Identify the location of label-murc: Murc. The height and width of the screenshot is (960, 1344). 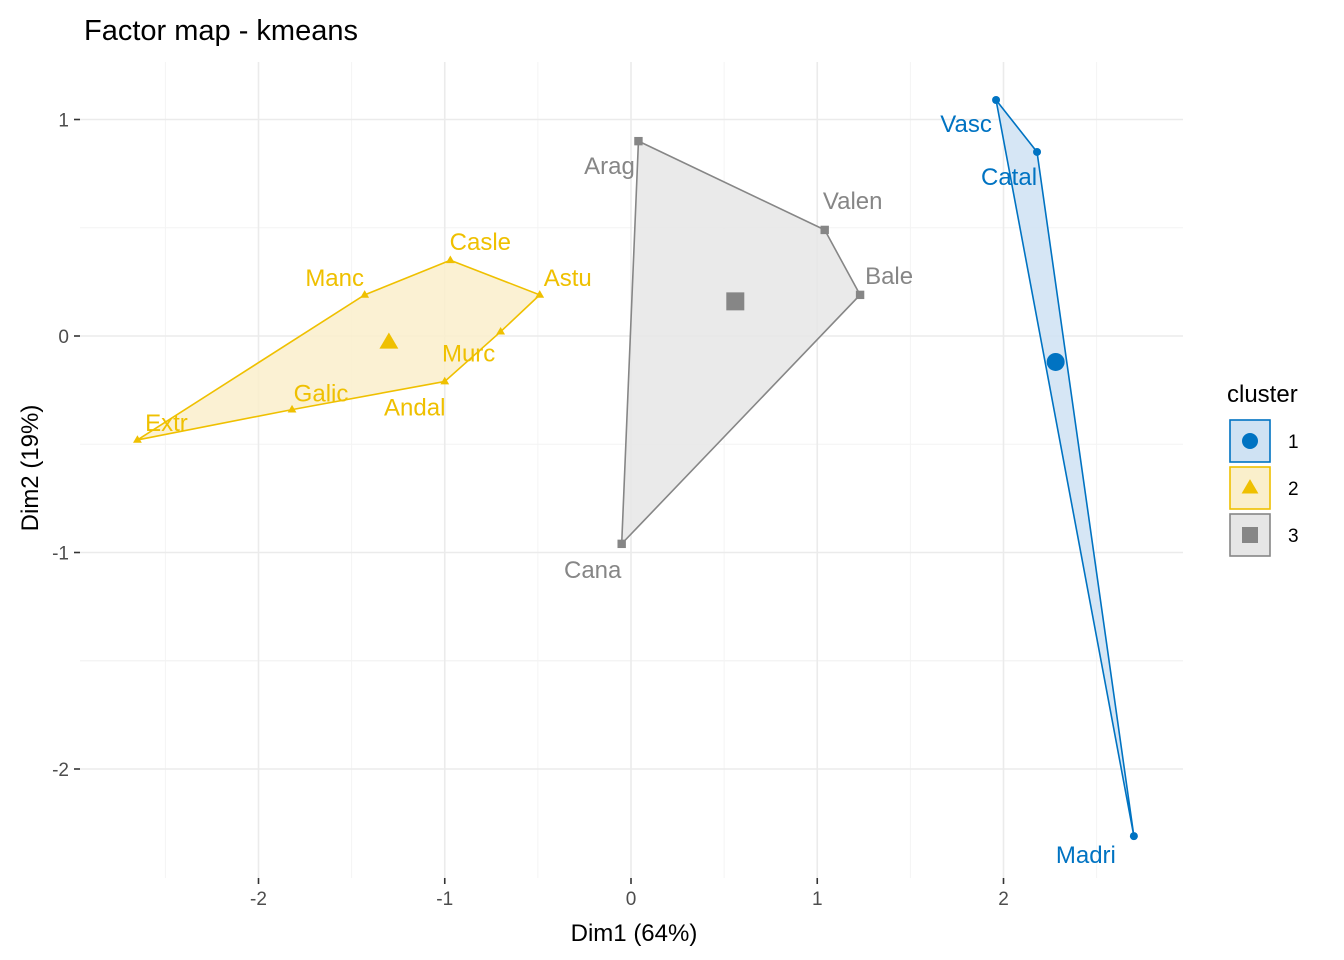
(468, 354).